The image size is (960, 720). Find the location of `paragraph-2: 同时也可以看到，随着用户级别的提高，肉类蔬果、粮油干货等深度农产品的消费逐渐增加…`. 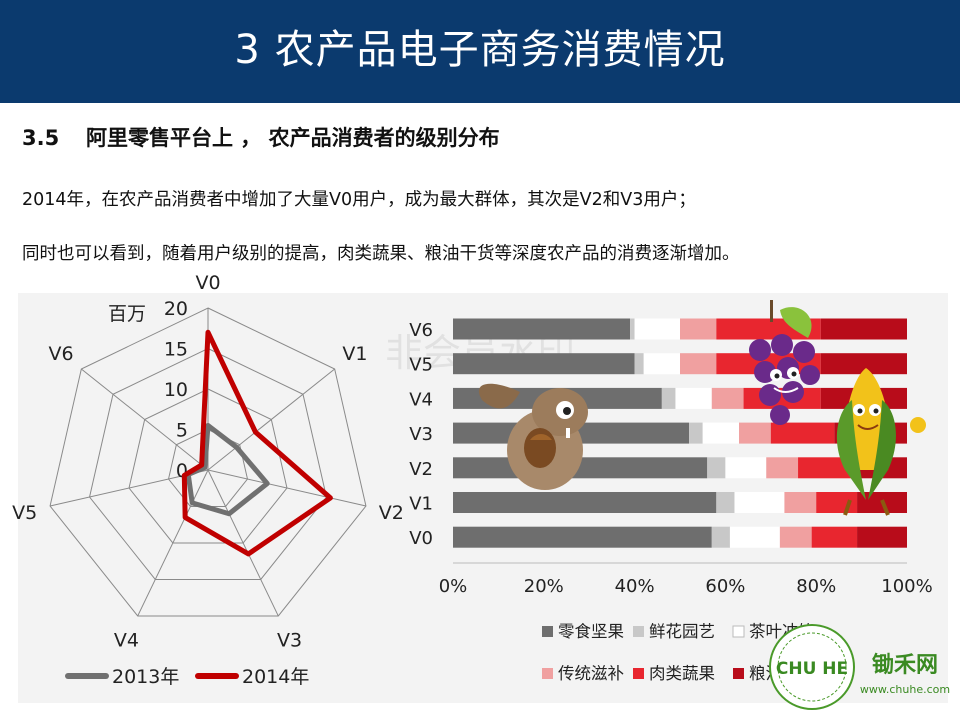

paragraph-2: 同时也可以看到，随着用户级别的提高，肉类蔬果、粮油干货等深度农产品的消费逐渐增加… is located at coordinates (381, 254).